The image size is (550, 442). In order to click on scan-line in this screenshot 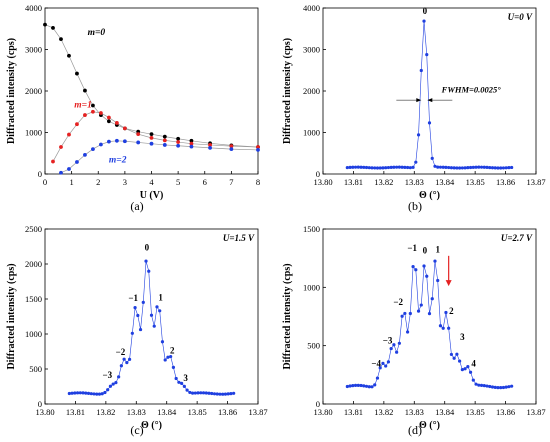, I will do `click(151, 328)`.